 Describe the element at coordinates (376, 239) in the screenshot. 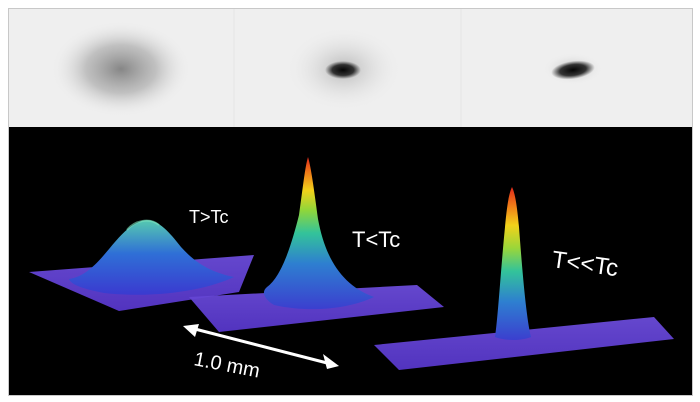

I see `label-below-tc: T<Tc` at that location.